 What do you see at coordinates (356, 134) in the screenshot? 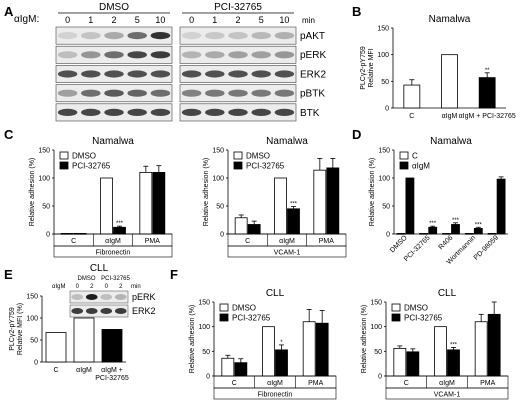
I see `panel-letter-d: D` at bounding box center [356, 134].